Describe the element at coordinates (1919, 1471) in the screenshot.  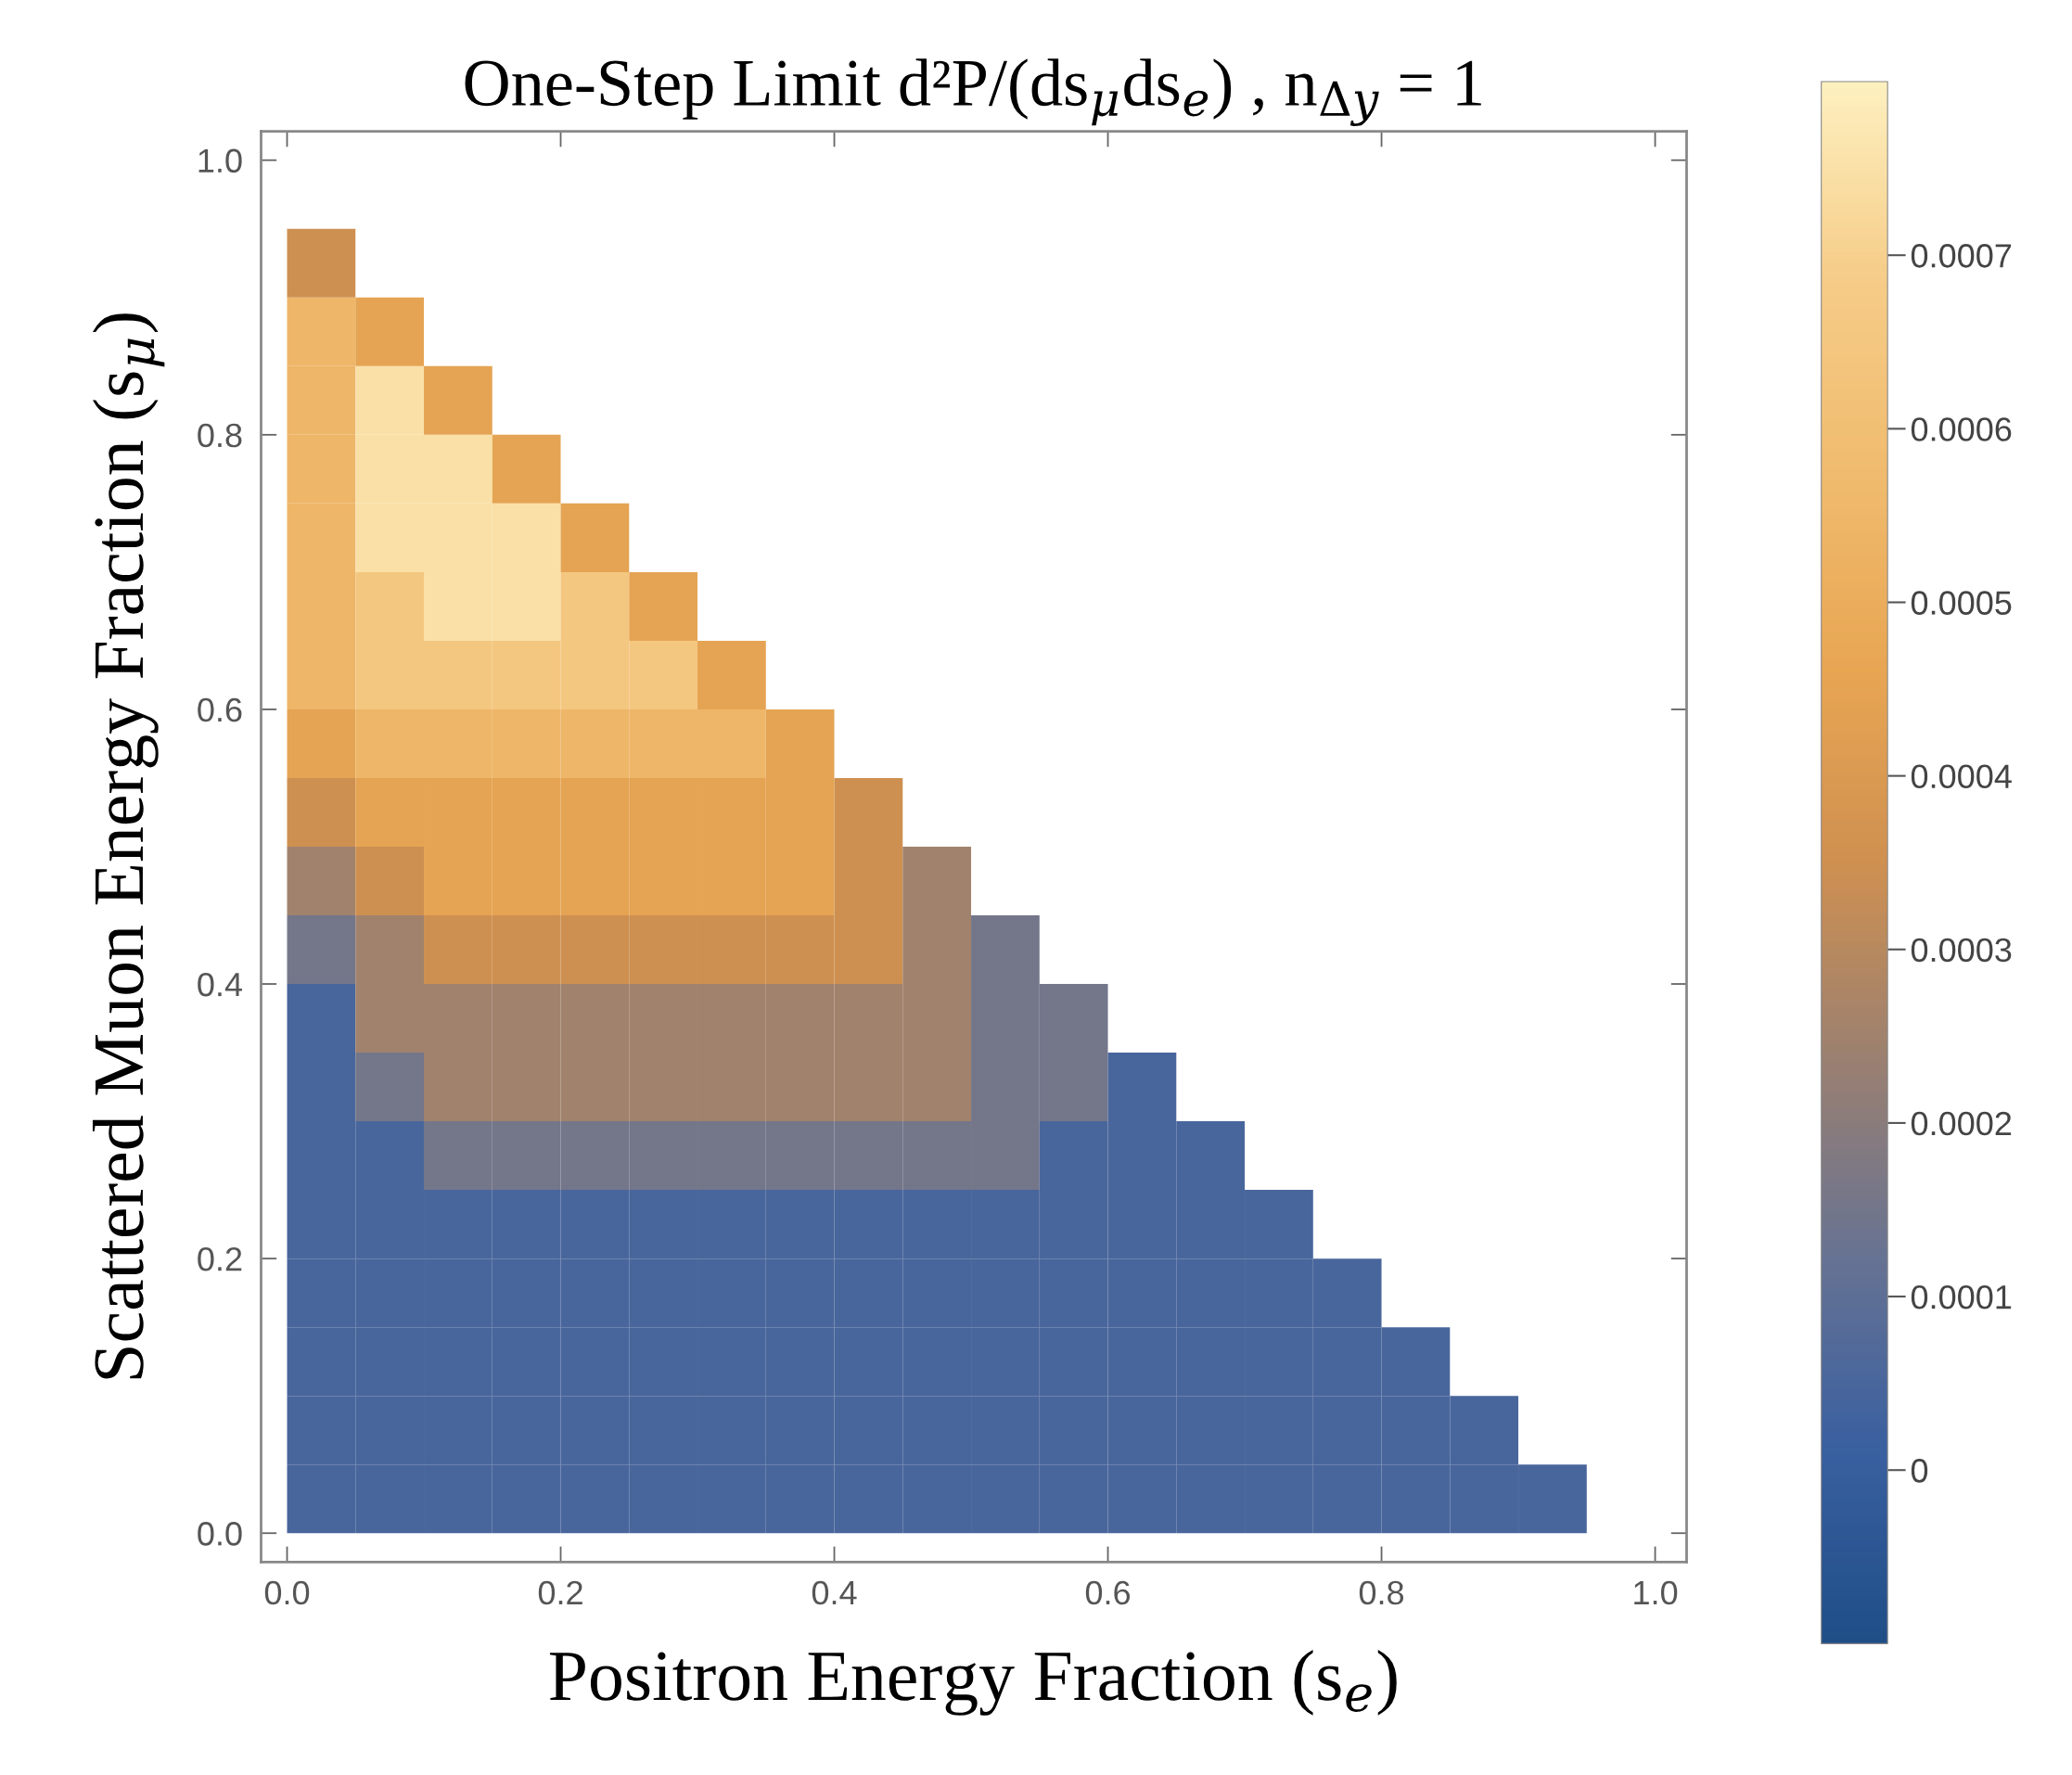
I see `color-bar-label: 0` at that location.